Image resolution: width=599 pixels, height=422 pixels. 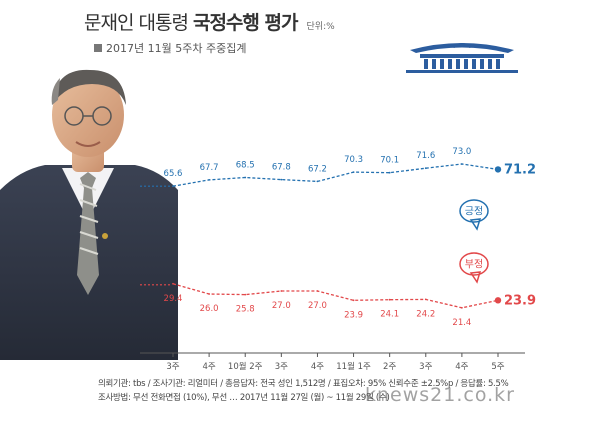 I want to click on data-label: 70.3, so click(x=353, y=160).